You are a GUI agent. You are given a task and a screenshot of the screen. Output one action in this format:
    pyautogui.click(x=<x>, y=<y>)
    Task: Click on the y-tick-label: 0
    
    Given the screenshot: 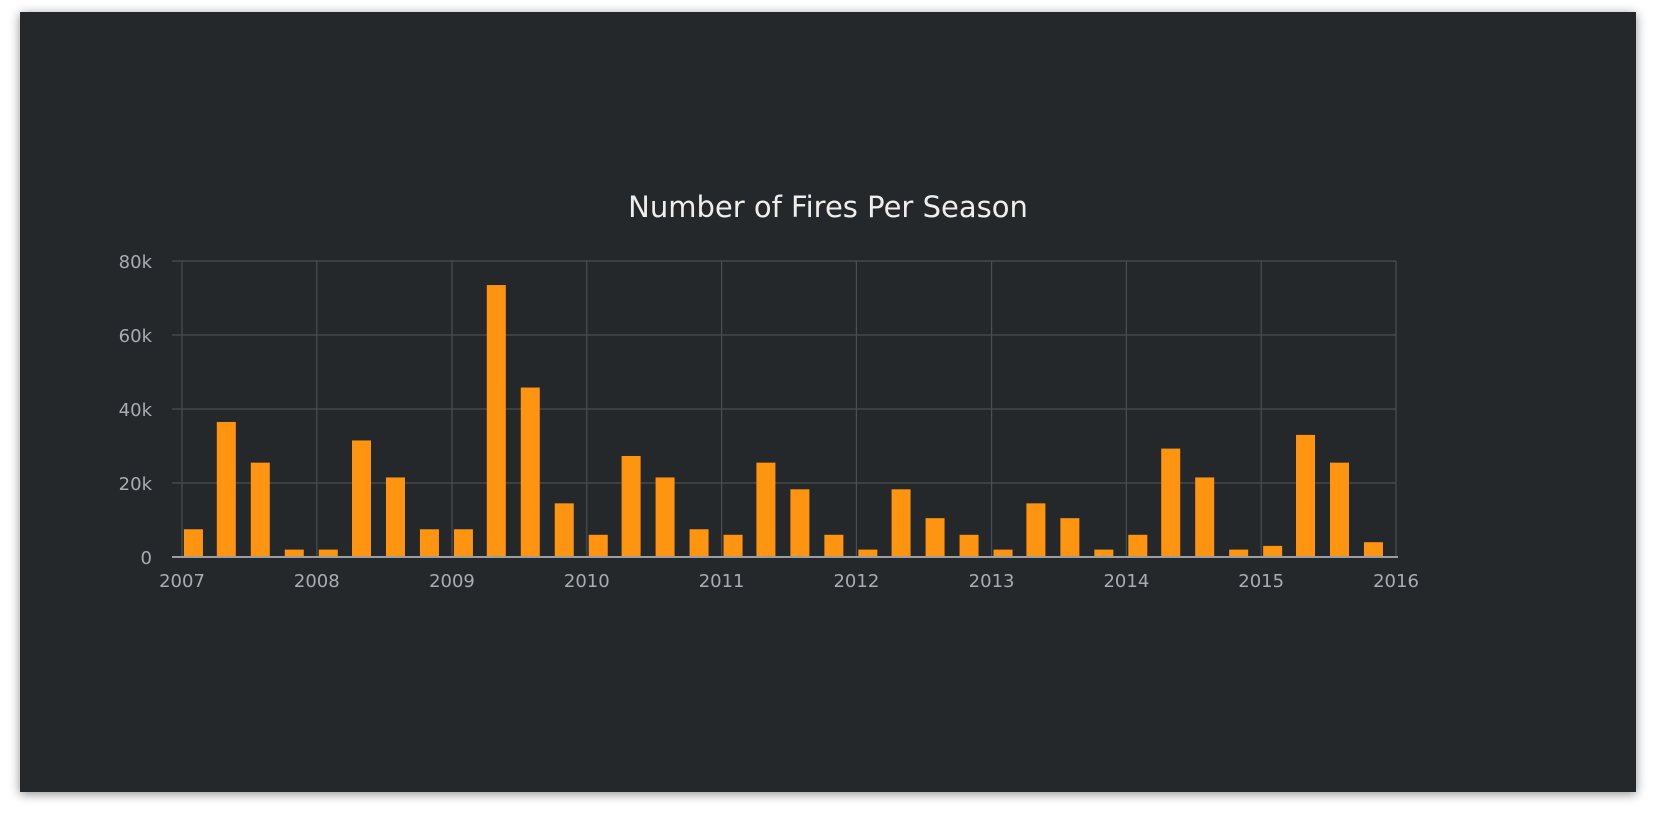 What is the action you would take?
    pyautogui.click(x=146, y=558)
    